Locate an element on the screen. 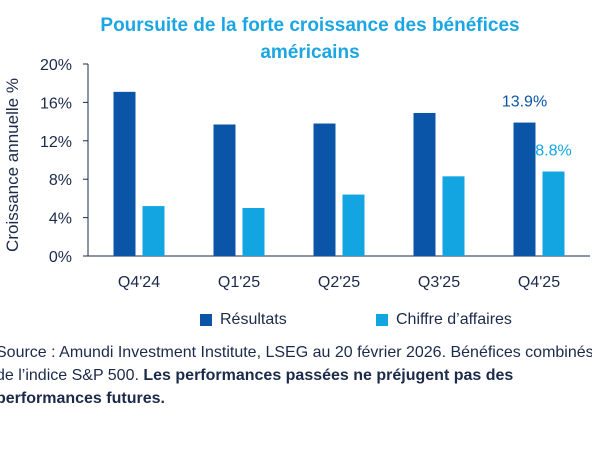 The width and height of the screenshot is (592, 450). data-label-resultats: 13.9% is located at coordinates (524, 102).